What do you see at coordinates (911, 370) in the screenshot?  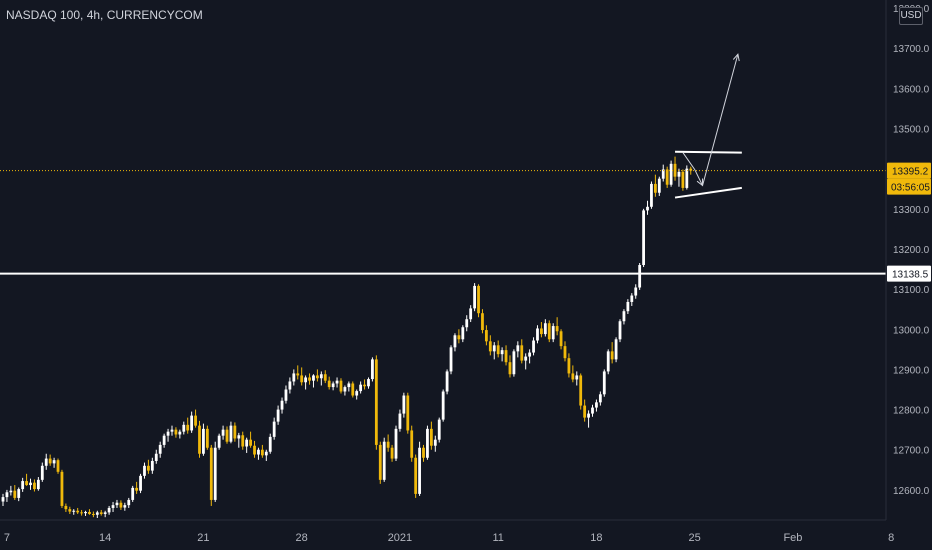 I see `y-tick-label: 12900.0` at bounding box center [911, 370].